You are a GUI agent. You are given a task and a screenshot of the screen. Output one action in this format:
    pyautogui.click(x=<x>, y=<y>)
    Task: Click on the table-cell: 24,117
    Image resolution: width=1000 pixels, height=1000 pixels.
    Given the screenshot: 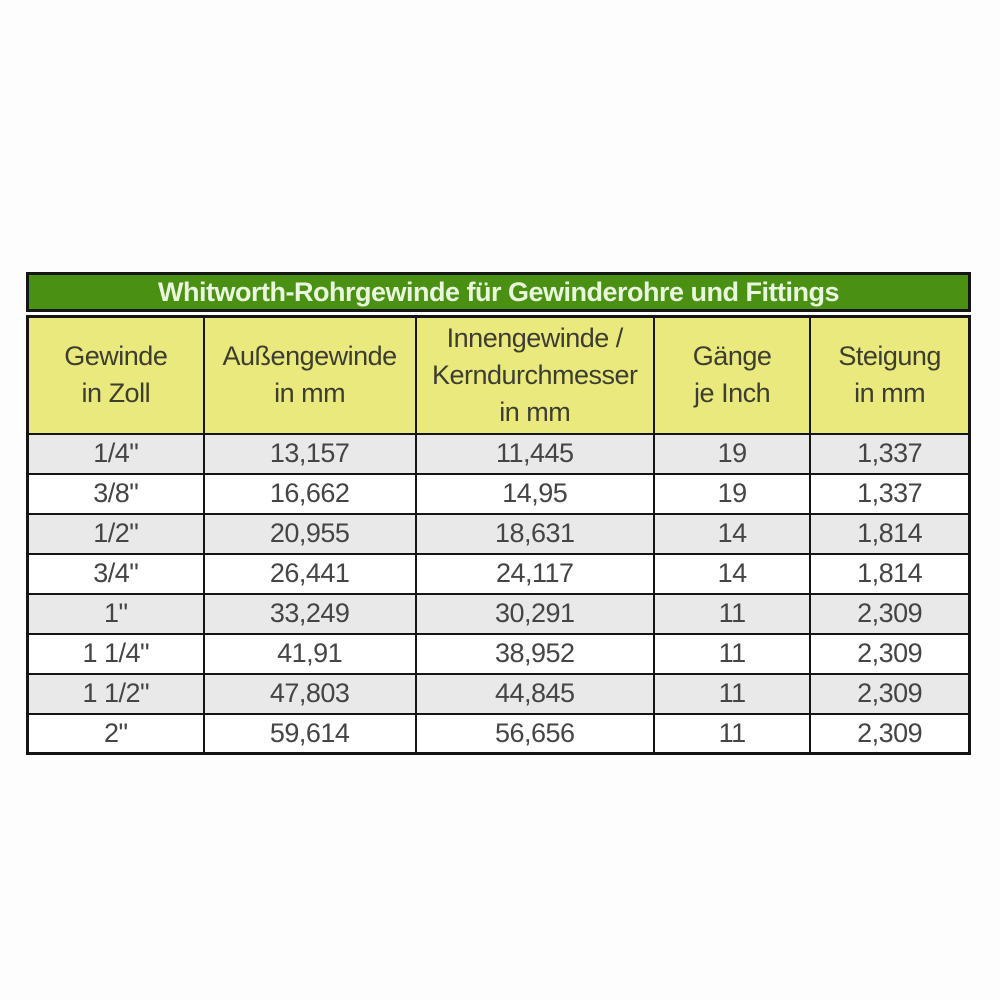 What is the action you would take?
    pyautogui.click(x=534, y=573)
    